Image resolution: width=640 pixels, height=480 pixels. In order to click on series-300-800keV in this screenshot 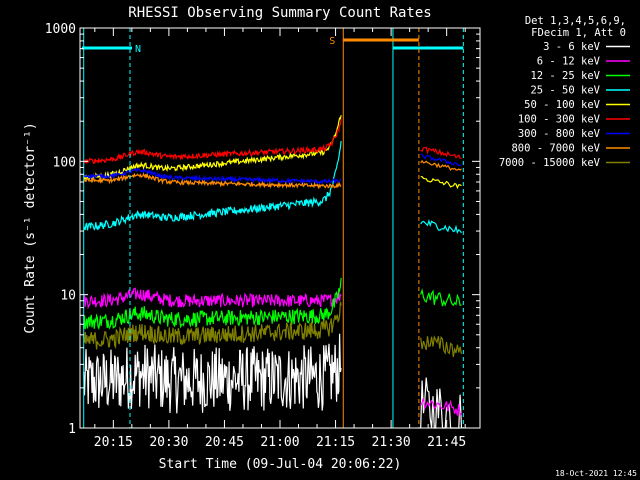, I will do `click(272, 169)`.